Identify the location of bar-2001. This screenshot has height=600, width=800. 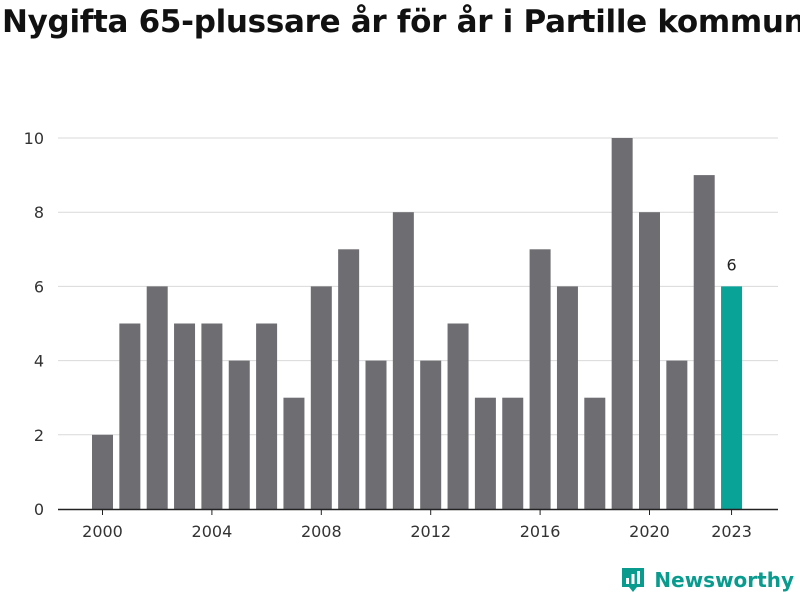
(130, 416).